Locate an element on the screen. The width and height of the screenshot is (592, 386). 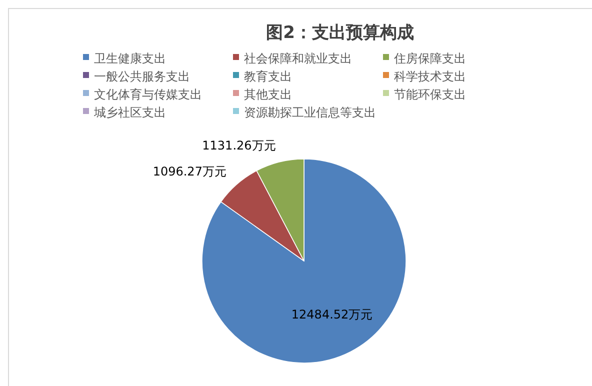
data-label: 1096.27万元 is located at coordinates (189, 171).